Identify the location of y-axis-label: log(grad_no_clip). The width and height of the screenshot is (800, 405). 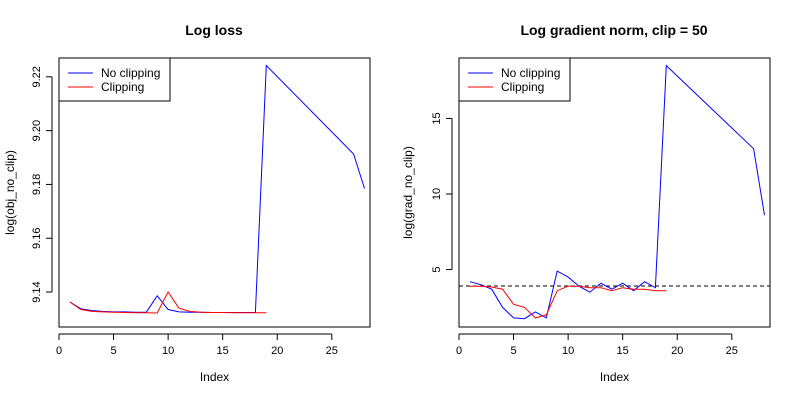
(408, 192).